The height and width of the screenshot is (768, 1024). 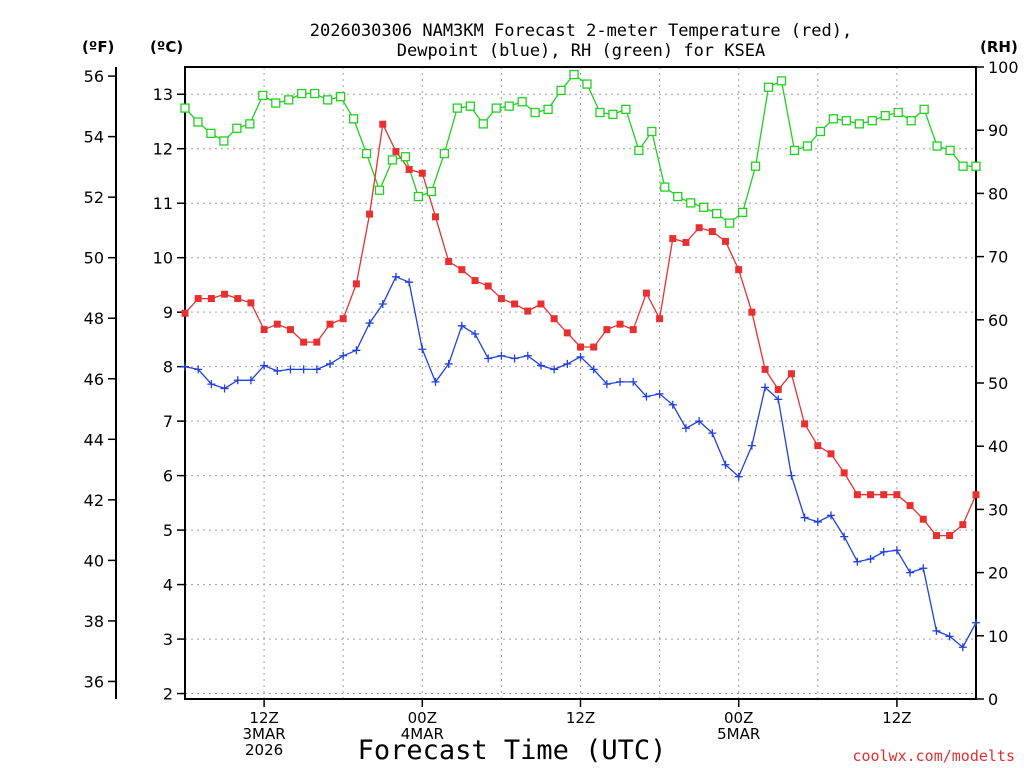 What do you see at coordinates (168, 585) in the screenshot?
I see `celsius-tick-label: 4` at bounding box center [168, 585].